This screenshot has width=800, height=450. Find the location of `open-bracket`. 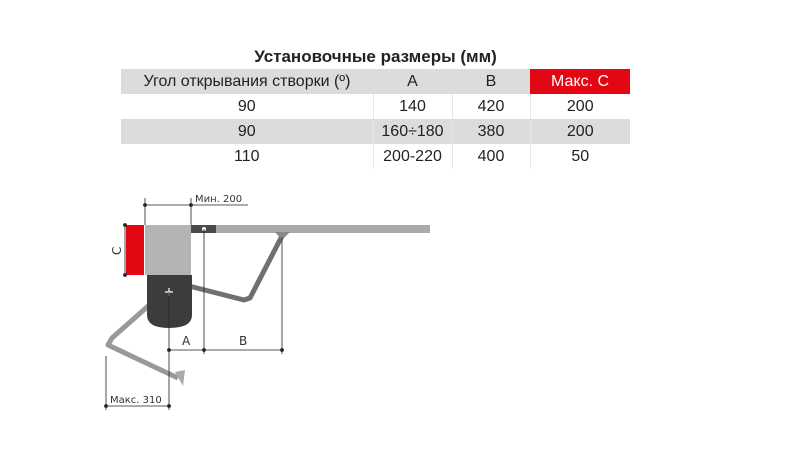

open-bracket is located at coordinates (180, 378).